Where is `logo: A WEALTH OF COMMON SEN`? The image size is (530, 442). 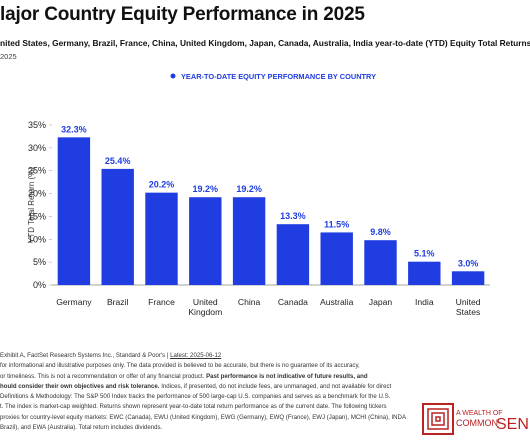 logo: A WEALTH OF COMMON SEN is located at coordinates (475, 419).